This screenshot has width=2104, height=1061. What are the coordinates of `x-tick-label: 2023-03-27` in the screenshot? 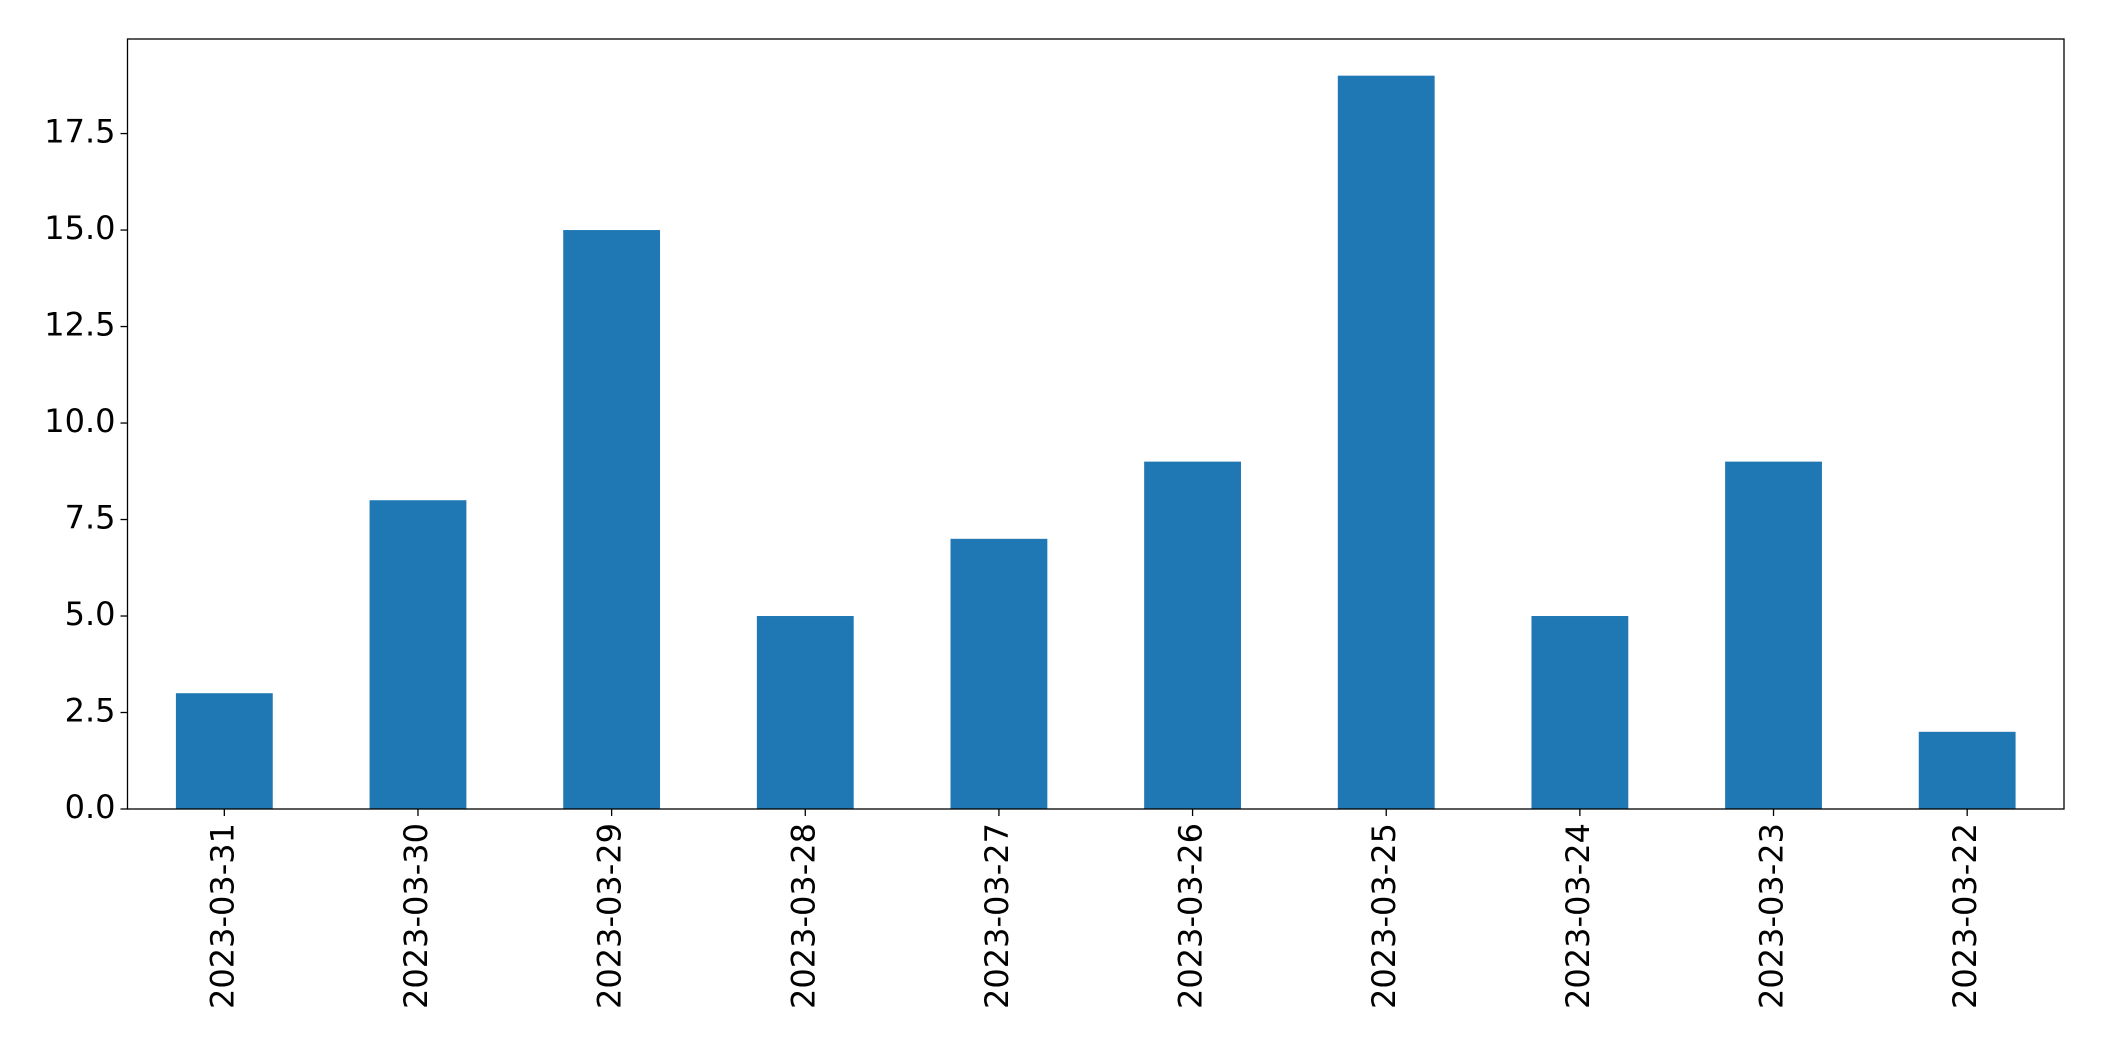 It's located at (997, 916).